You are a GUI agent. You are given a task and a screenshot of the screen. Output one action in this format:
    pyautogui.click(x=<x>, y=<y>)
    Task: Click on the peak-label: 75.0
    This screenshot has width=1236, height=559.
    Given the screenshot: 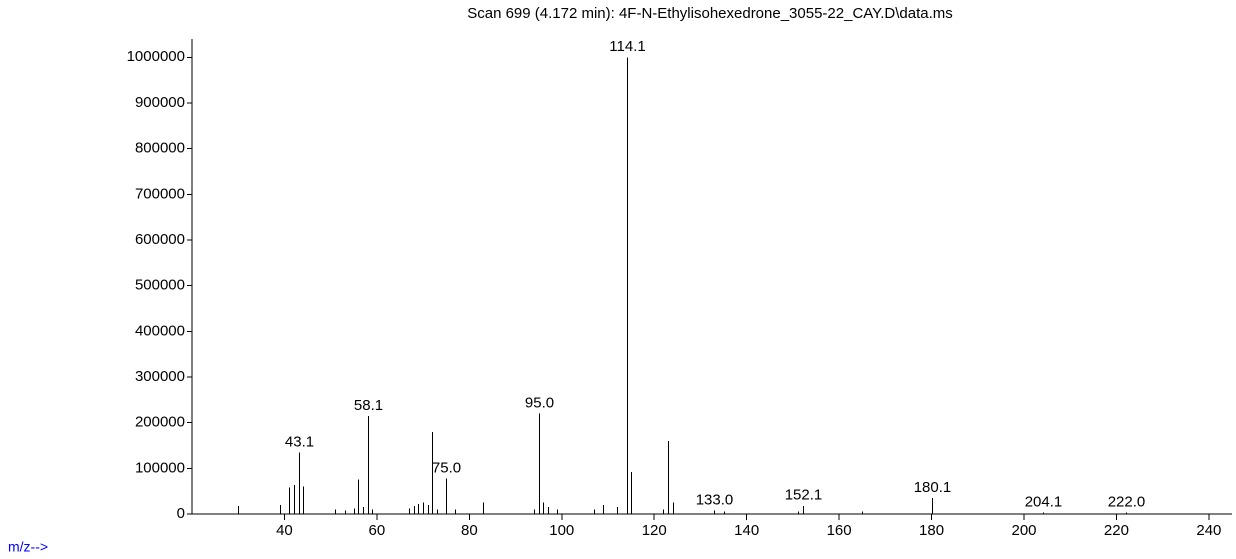 What is the action you would take?
    pyautogui.click(x=446, y=467)
    